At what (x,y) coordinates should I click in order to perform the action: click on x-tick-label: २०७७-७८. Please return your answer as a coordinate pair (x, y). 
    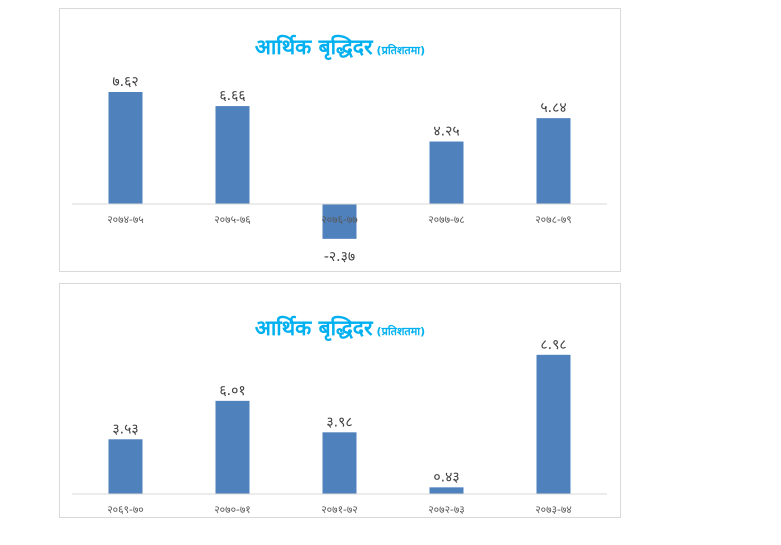
    Looking at the image, I should click on (446, 220).